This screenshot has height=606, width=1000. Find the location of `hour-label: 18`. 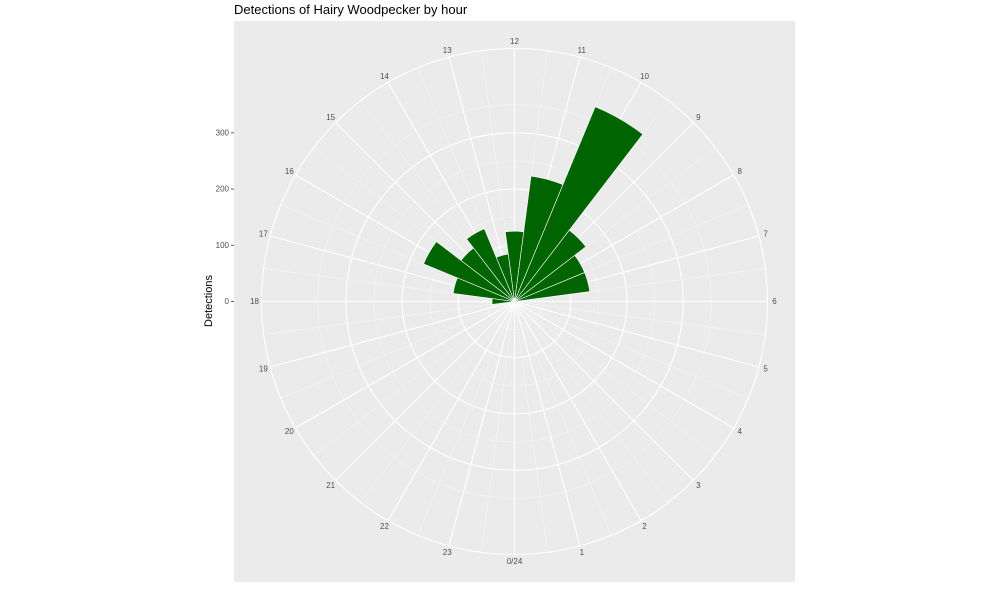

hour-label: 18 is located at coordinates (254, 301).